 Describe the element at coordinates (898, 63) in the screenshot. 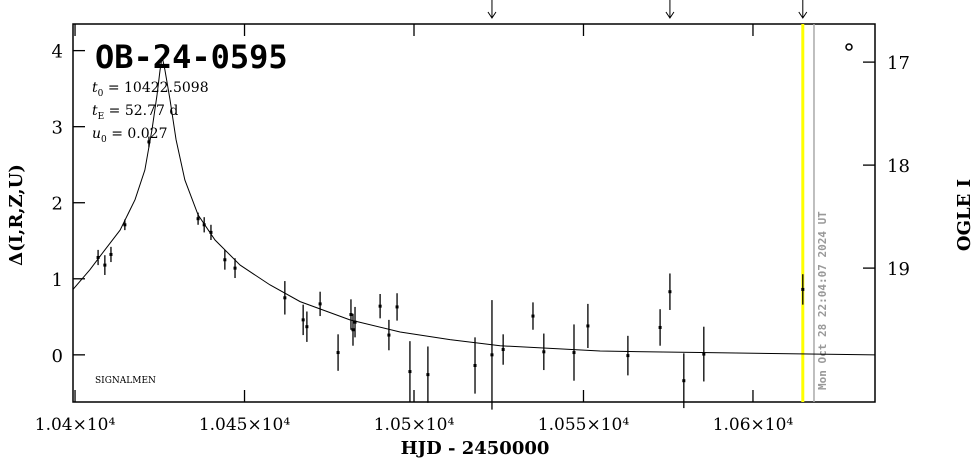

I see `y2-tick-label: 17` at that location.